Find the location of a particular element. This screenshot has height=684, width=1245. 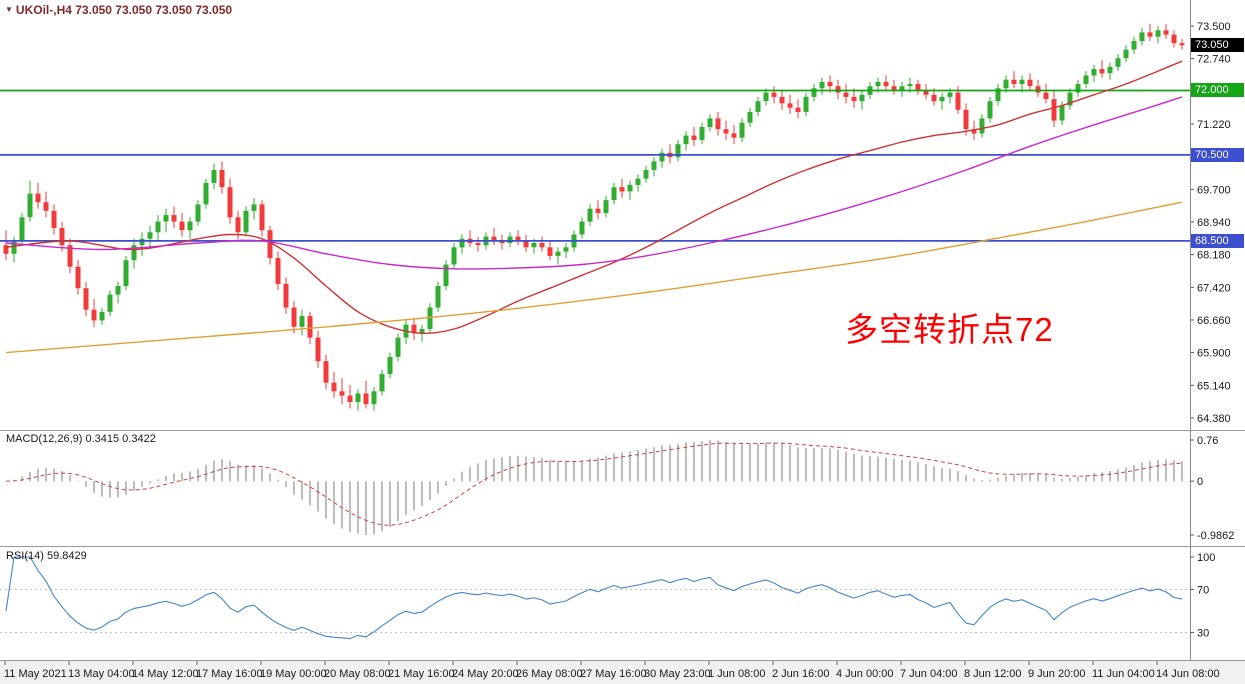

price-axis-label: 69.700 is located at coordinates (1214, 190).